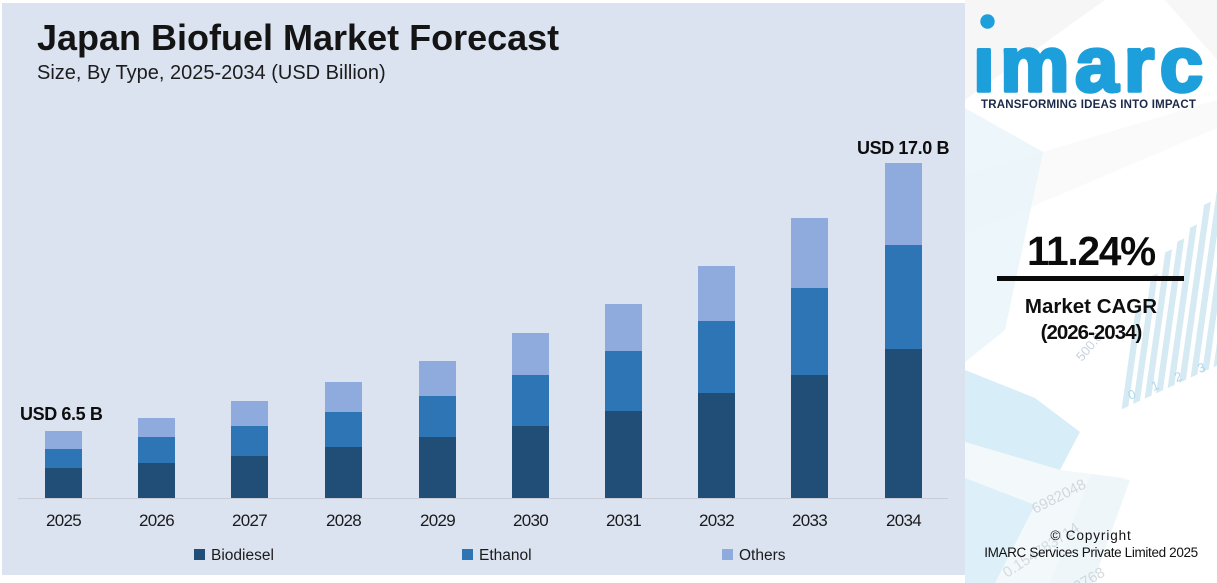  What do you see at coordinates (1091, 64) in the screenshot?
I see `svg-text: ımarc` at bounding box center [1091, 64].